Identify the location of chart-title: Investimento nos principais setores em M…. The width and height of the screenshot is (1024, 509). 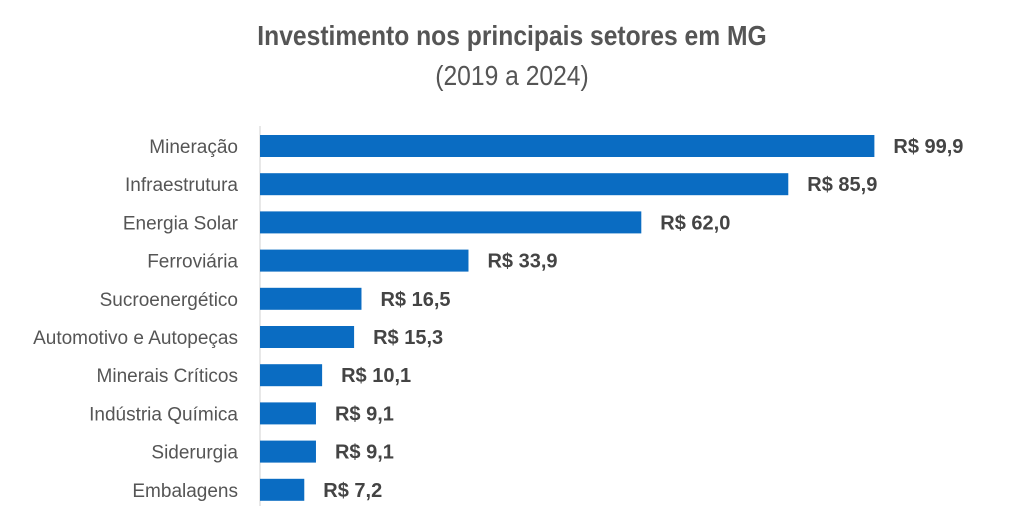
(512, 35).